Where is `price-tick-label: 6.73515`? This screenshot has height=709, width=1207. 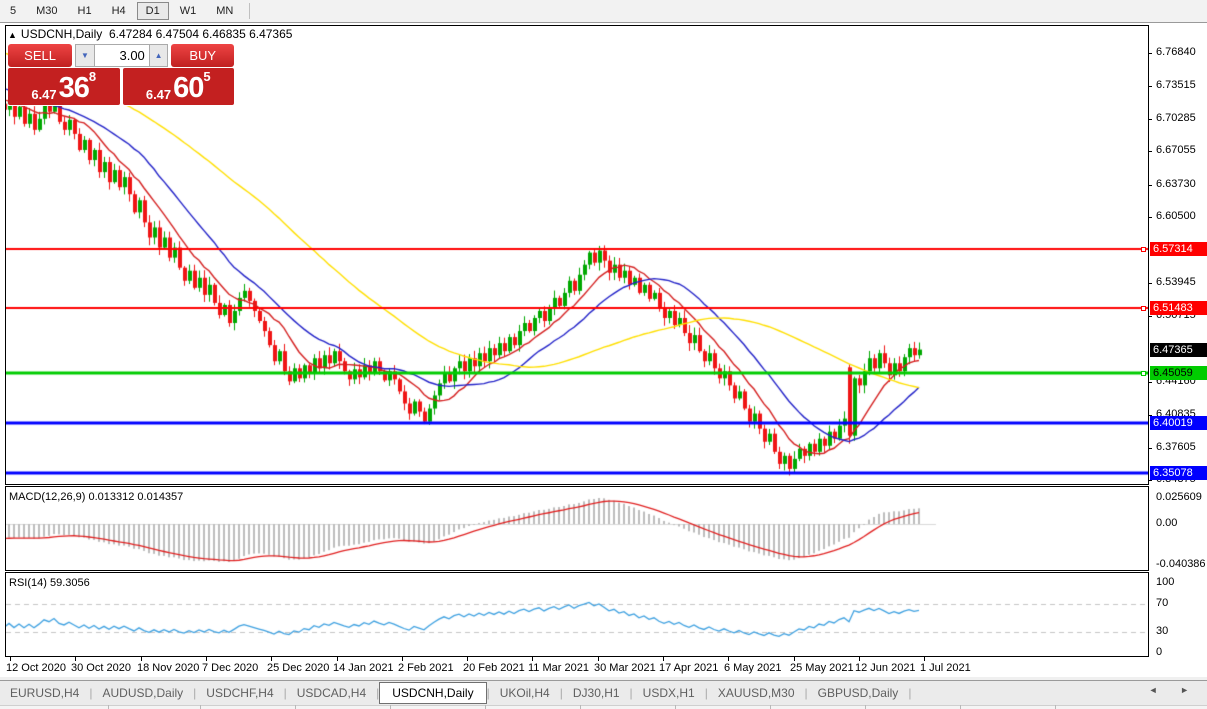 price-tick-label: 6.73515 is located at coordinates (1176, 85).